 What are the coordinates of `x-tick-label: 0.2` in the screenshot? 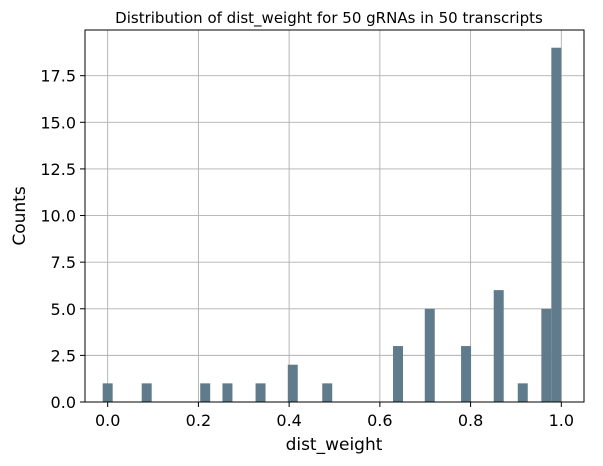 It's located at (198, 420).